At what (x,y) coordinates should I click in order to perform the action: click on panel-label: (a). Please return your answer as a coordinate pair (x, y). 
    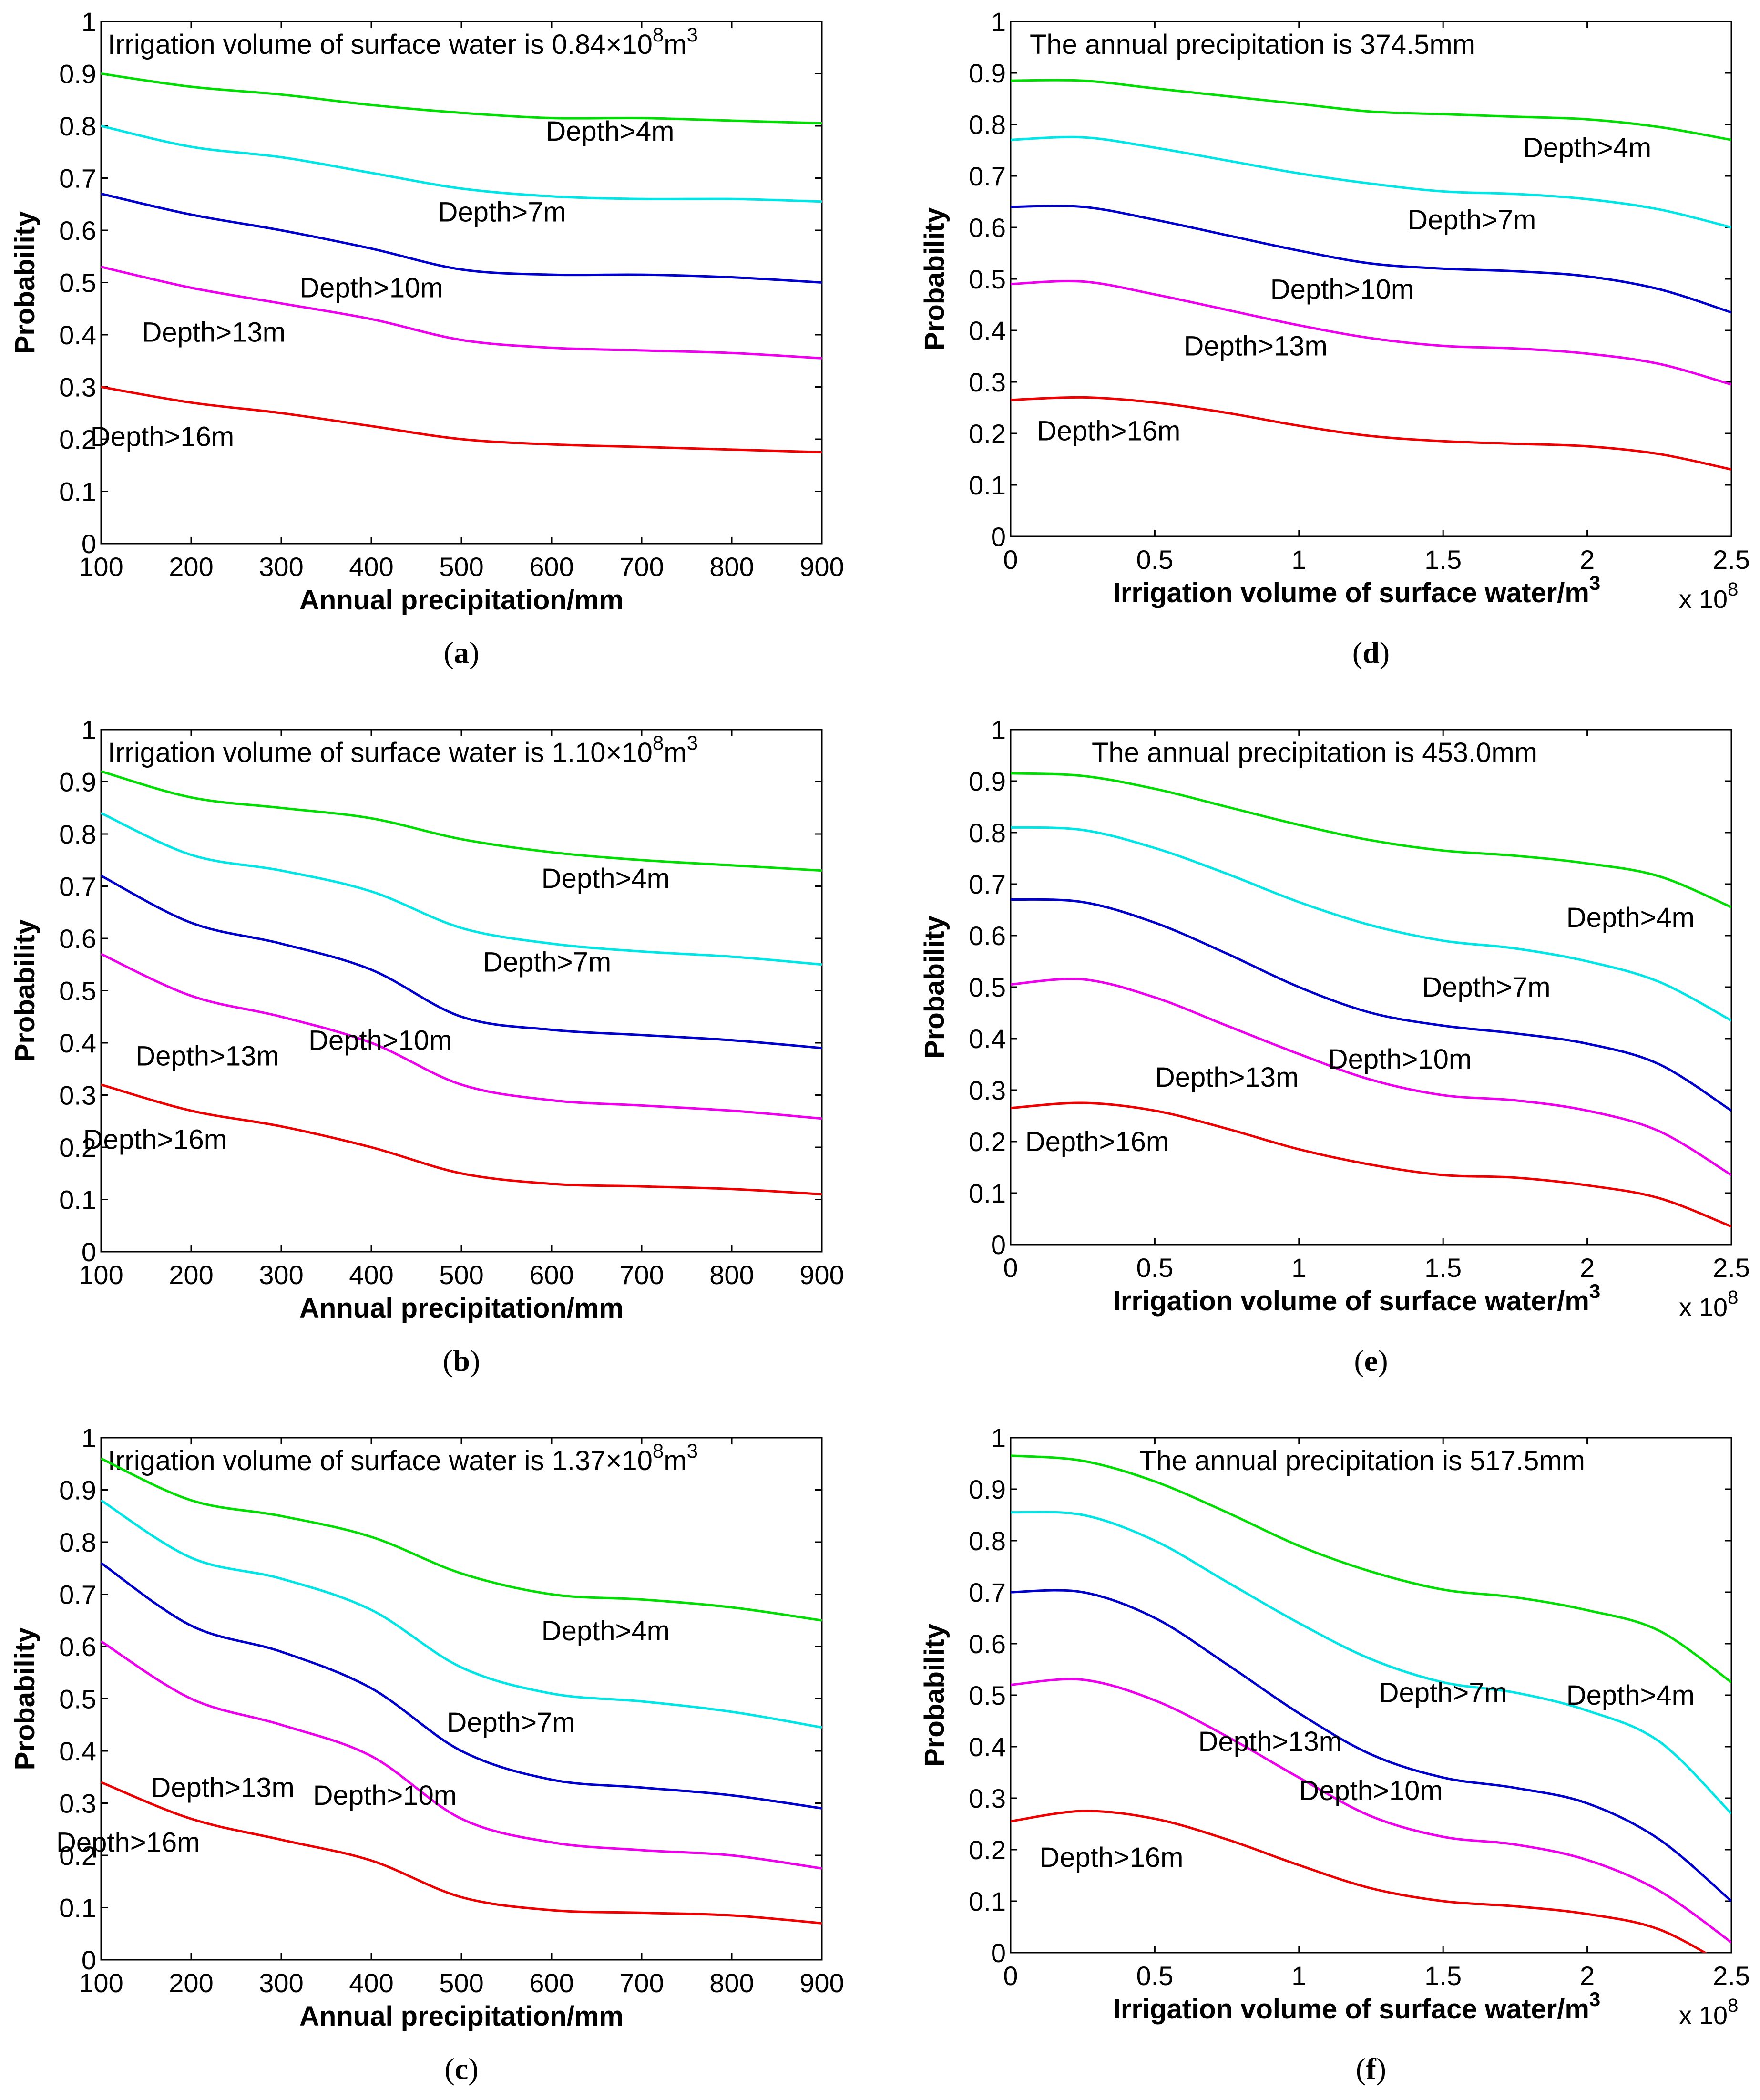
    Looking at the image, I should click on (462, 652).